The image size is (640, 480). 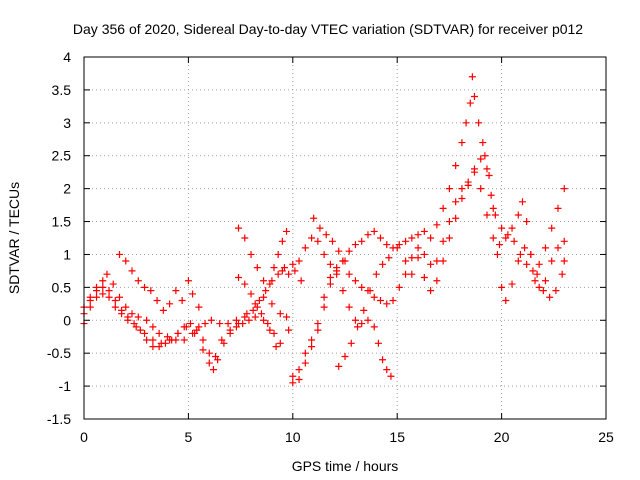 I want to click on y-tick-label: 4, so click(x=67, y=57).